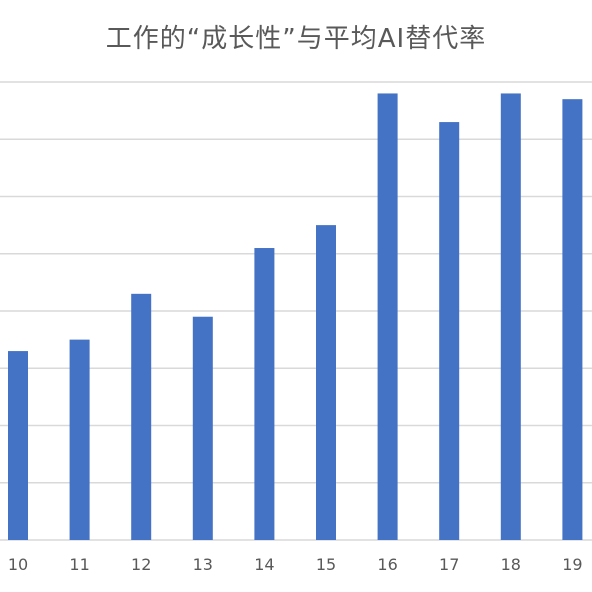 Image resolution: width=592 pixels, height=592 pixels. Describe the element at coordinates (264, 564) in the screenshot. I see `x-tick-label-14: 14` at that location.